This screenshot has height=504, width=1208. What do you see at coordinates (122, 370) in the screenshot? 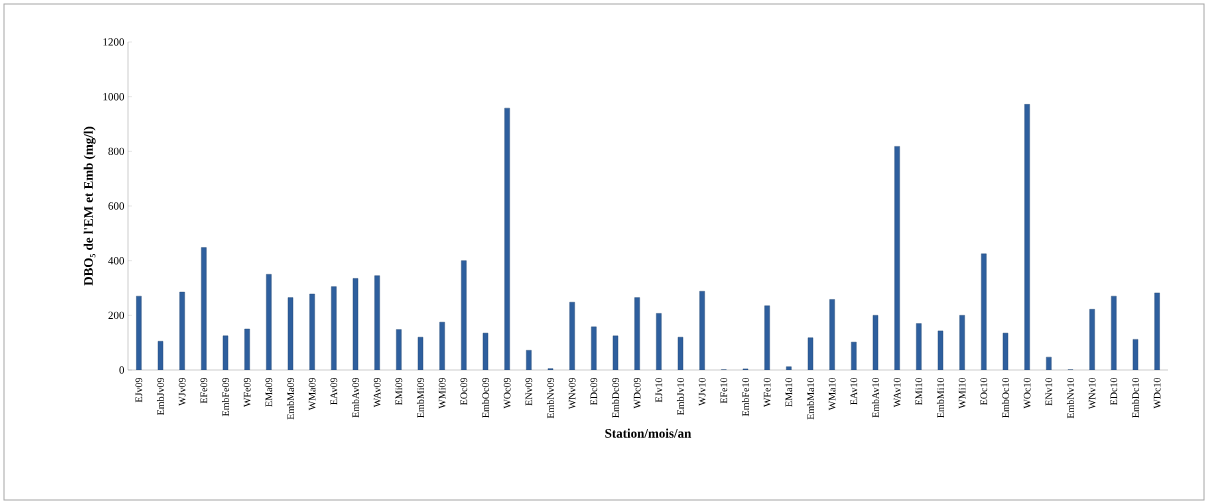
I see `y-tick-label: 0` at bounding box center [122, 370].